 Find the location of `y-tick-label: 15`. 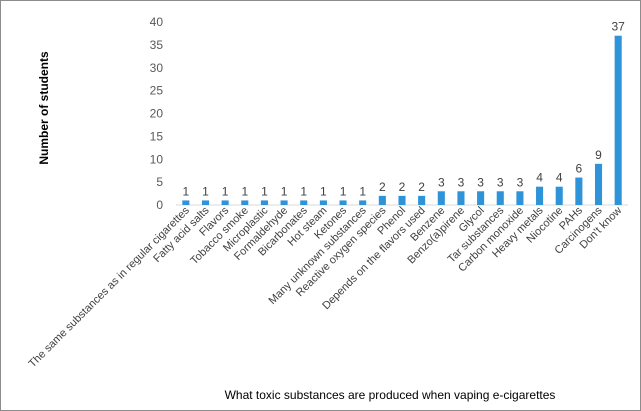

y-tick-label: 15 is located at coordinates (157, 136).